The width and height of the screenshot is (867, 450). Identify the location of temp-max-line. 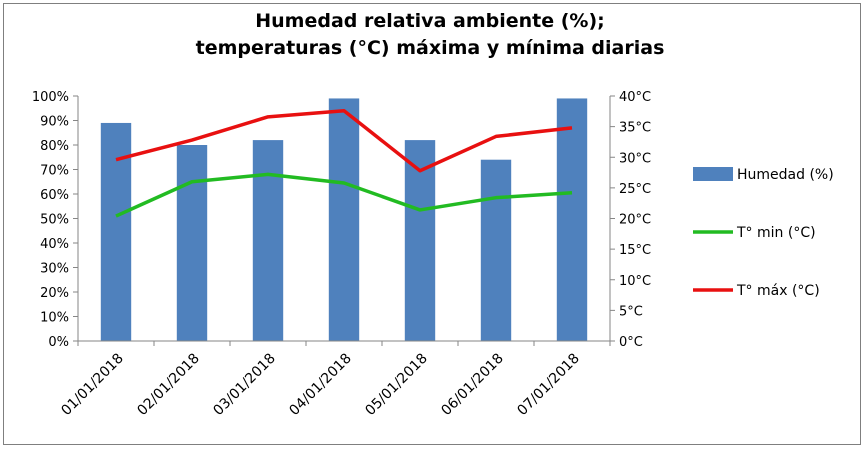
(344, 140).